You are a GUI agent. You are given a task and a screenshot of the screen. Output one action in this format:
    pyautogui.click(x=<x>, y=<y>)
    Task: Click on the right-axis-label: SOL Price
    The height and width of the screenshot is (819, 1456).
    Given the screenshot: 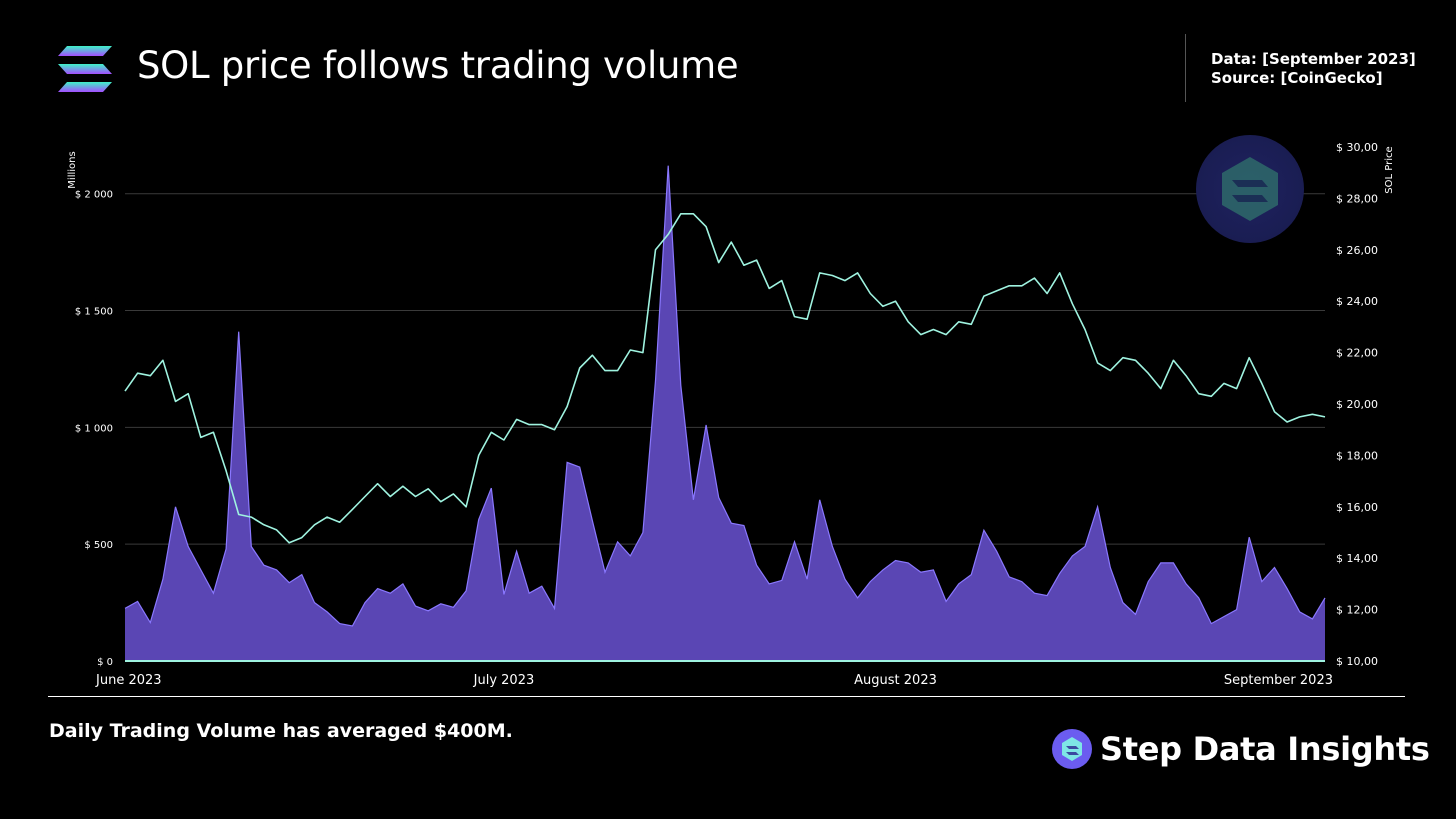 What is the action you would take?
    pyautogui.click(x=1389, y=169)
    